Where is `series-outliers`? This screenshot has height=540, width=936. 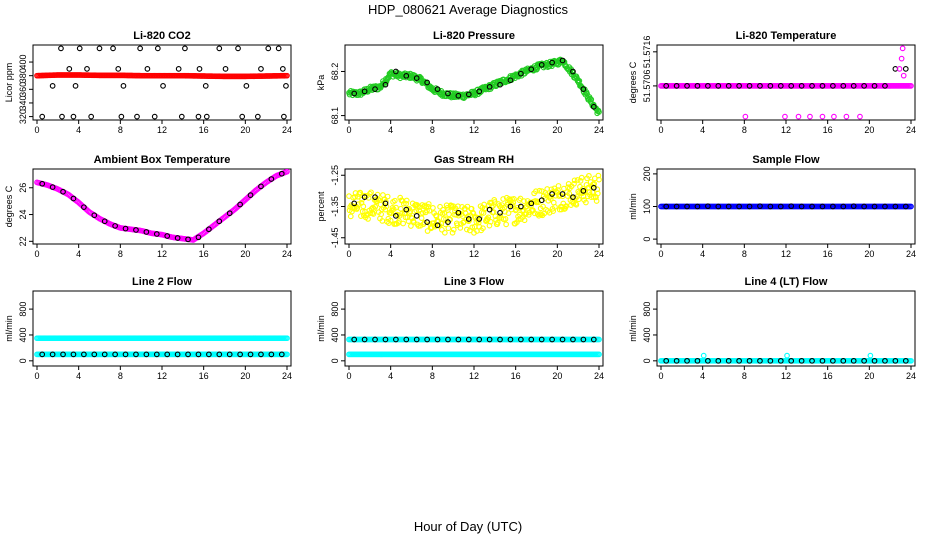 series-outliers is located at coordinates (169, 67).